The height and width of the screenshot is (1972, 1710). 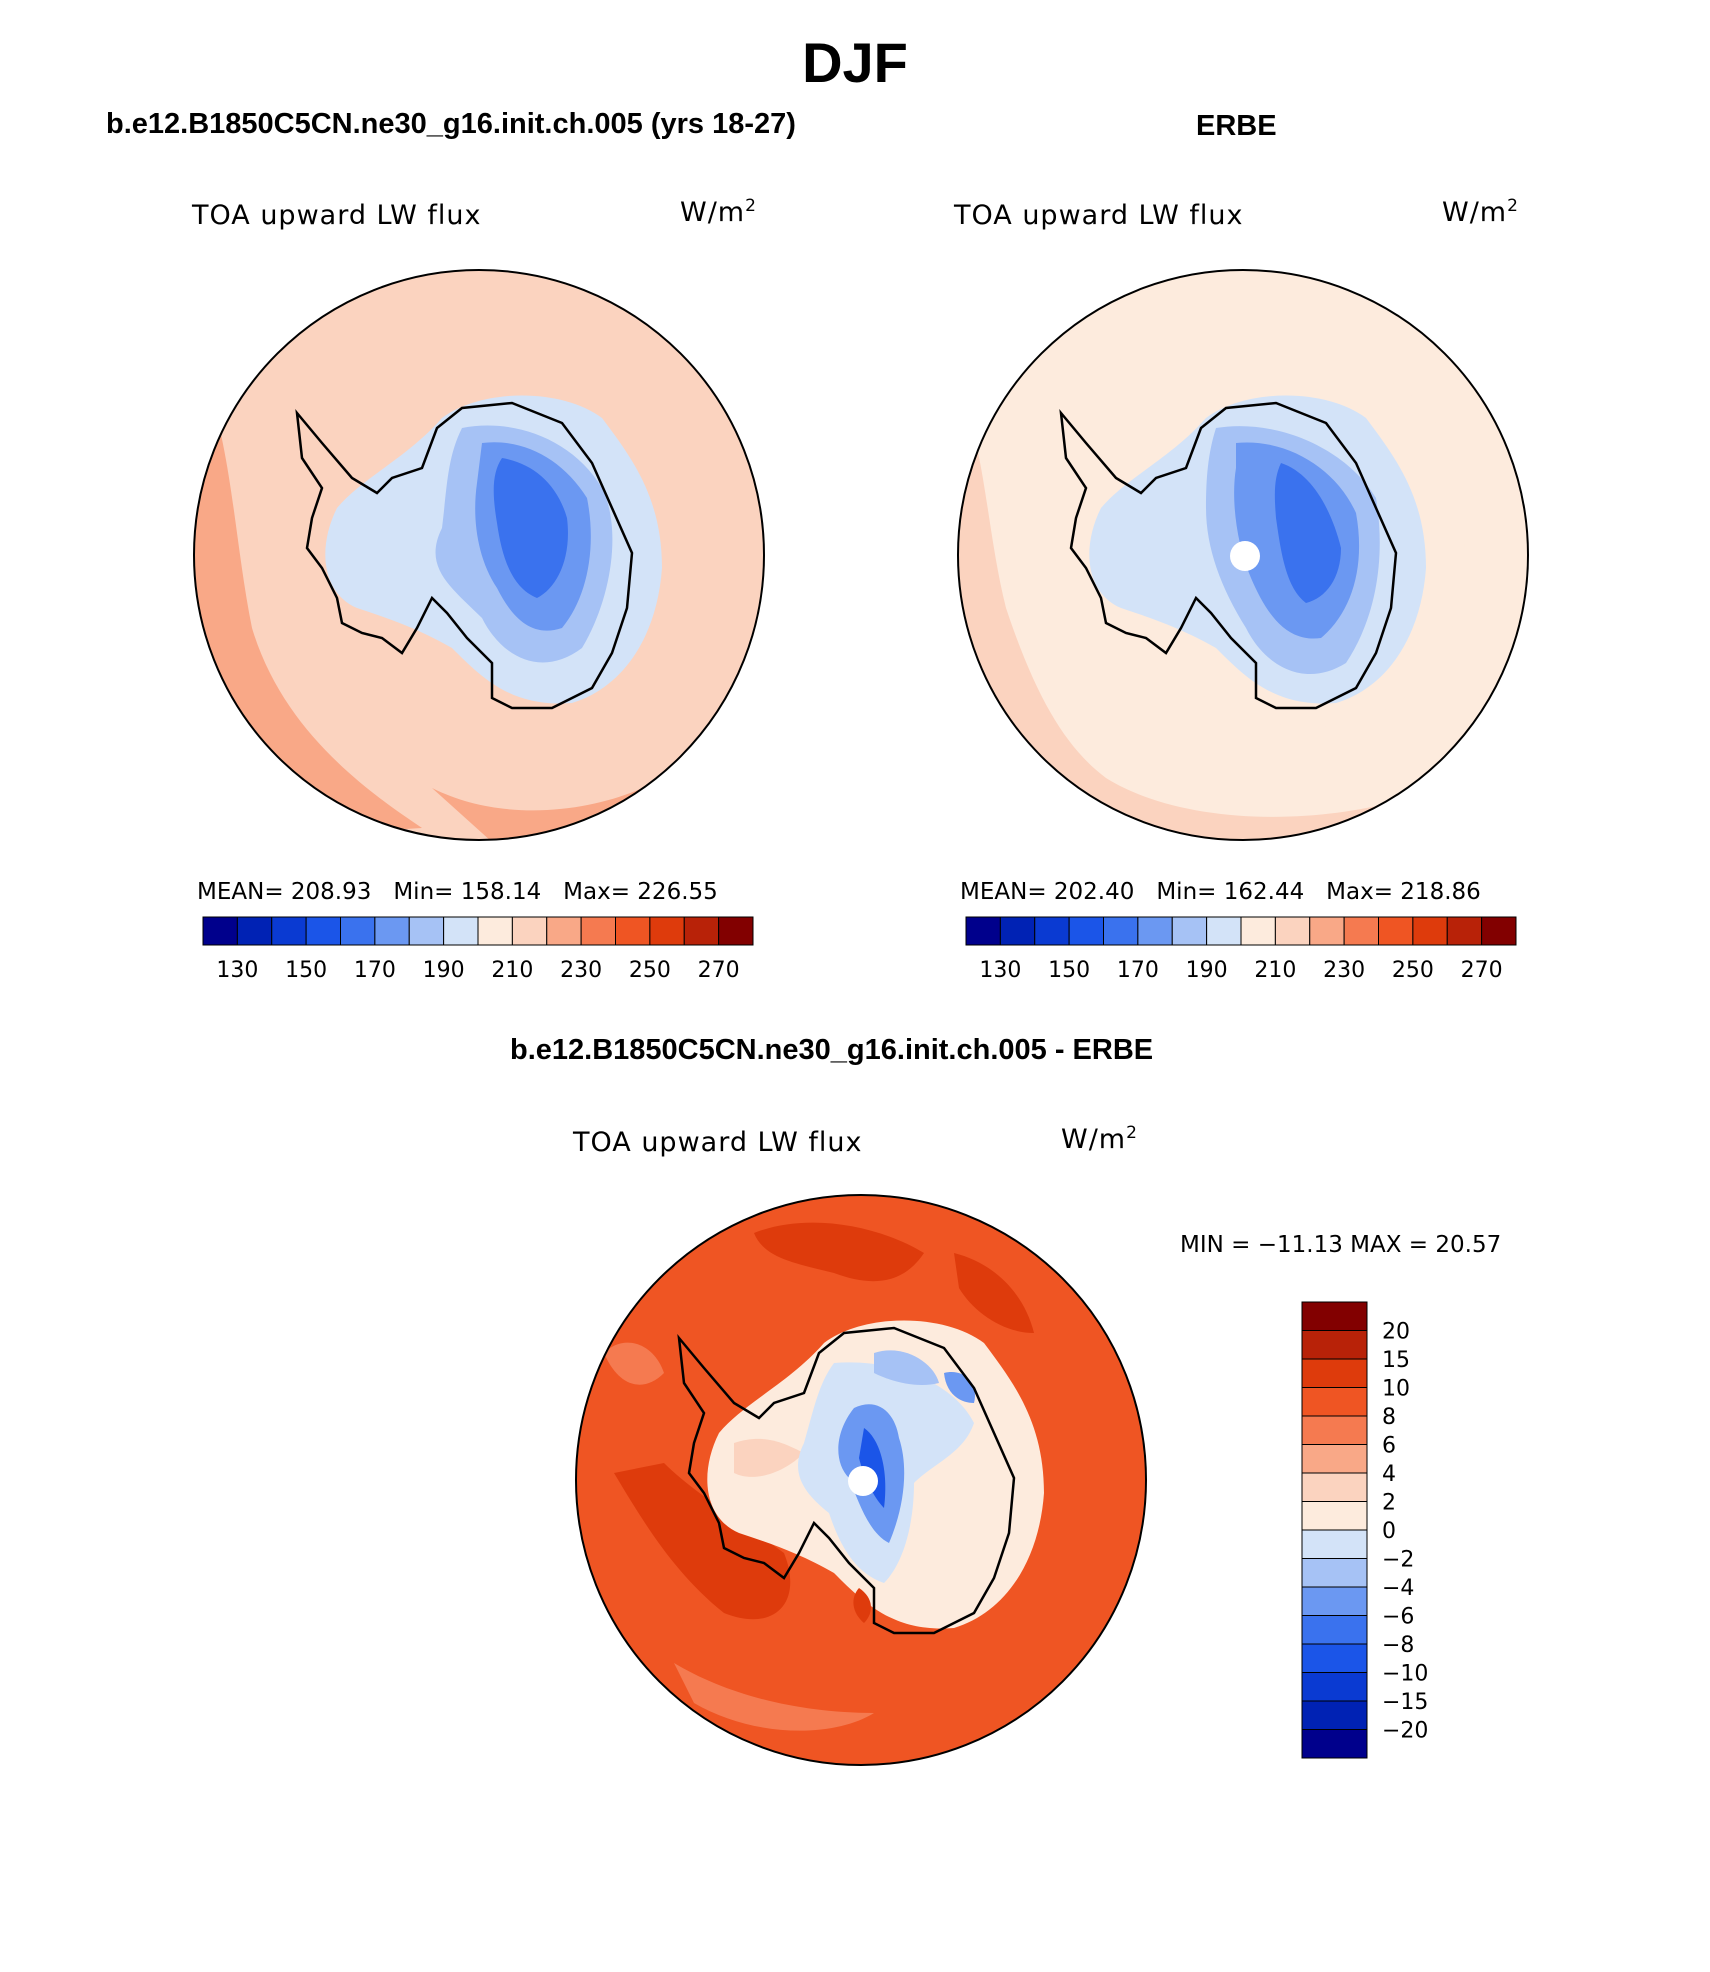 I want to click on colorbar-tick-label: 130, so click(x=1000, y=970).